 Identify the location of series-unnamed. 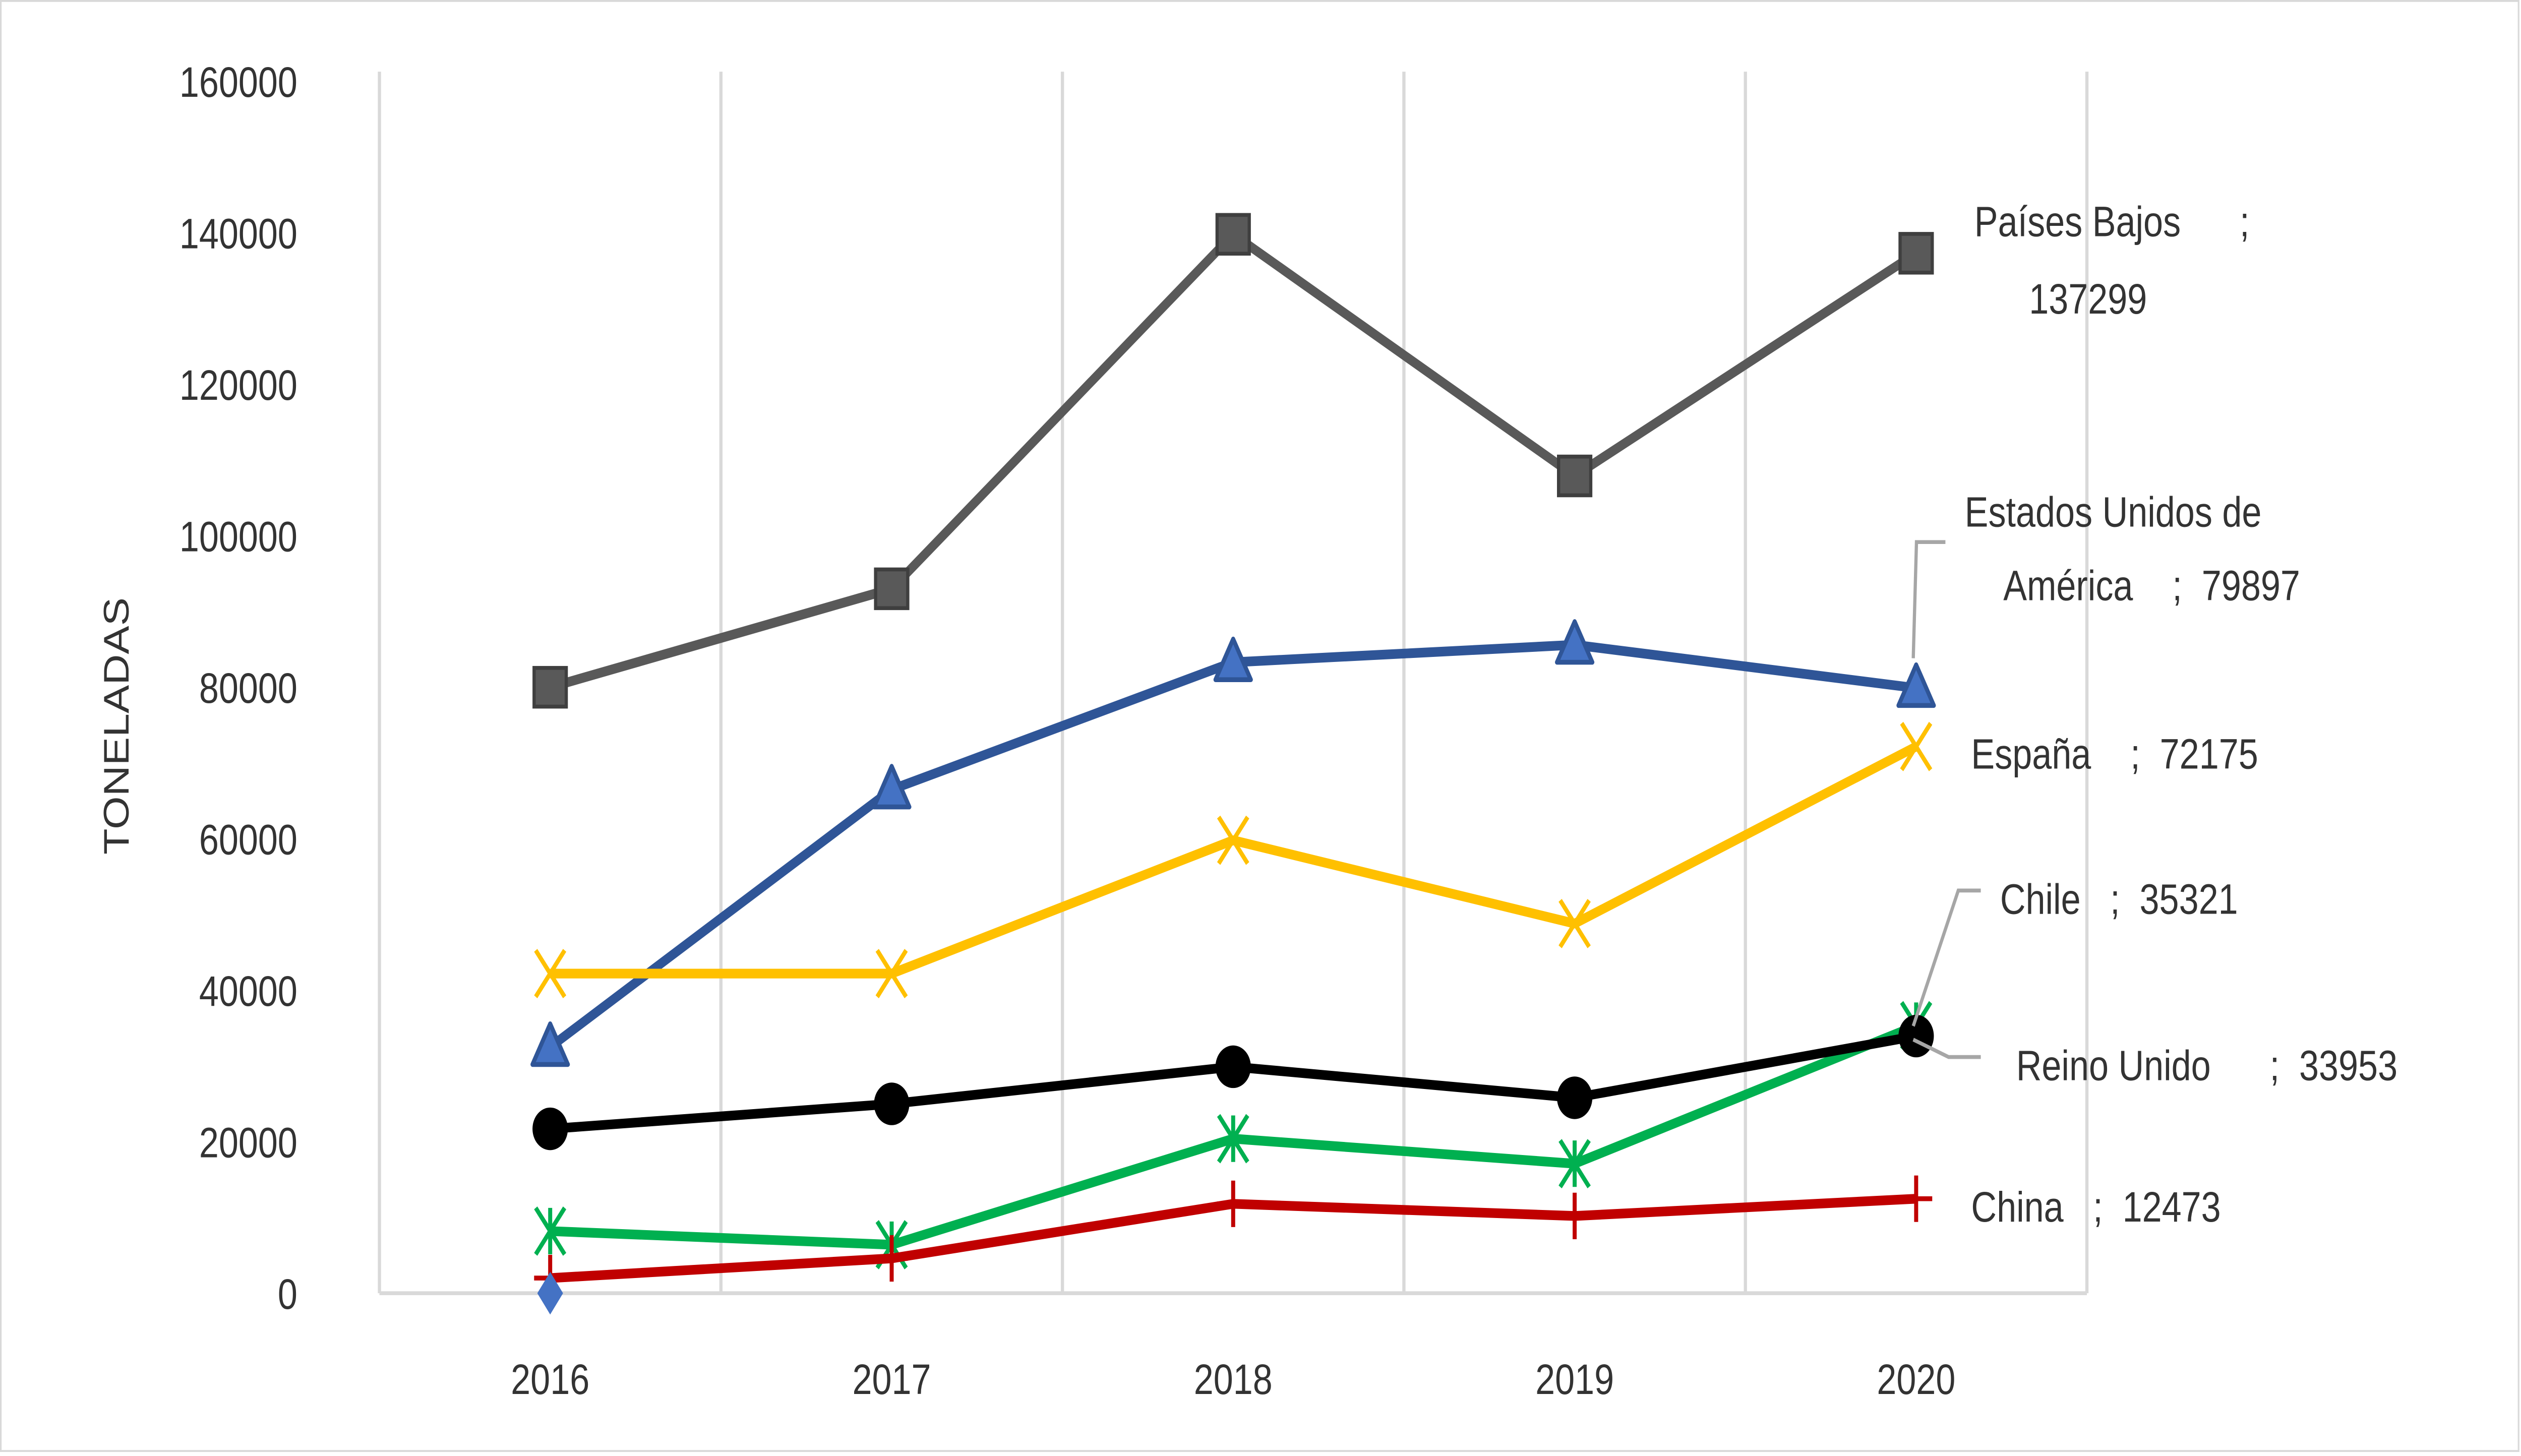
(550, 1293).